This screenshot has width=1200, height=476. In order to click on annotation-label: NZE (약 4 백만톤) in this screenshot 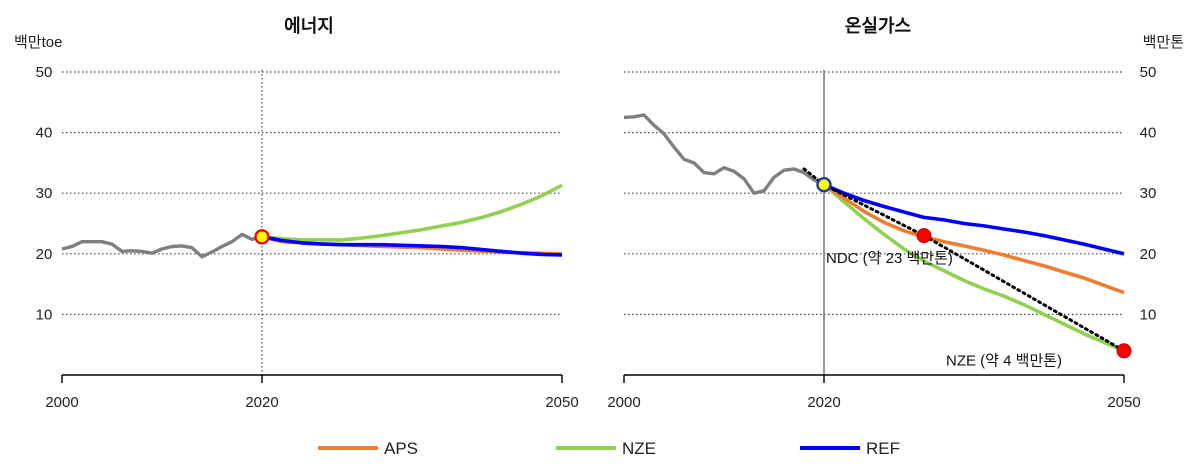, I will do `click(1004, 360)`.